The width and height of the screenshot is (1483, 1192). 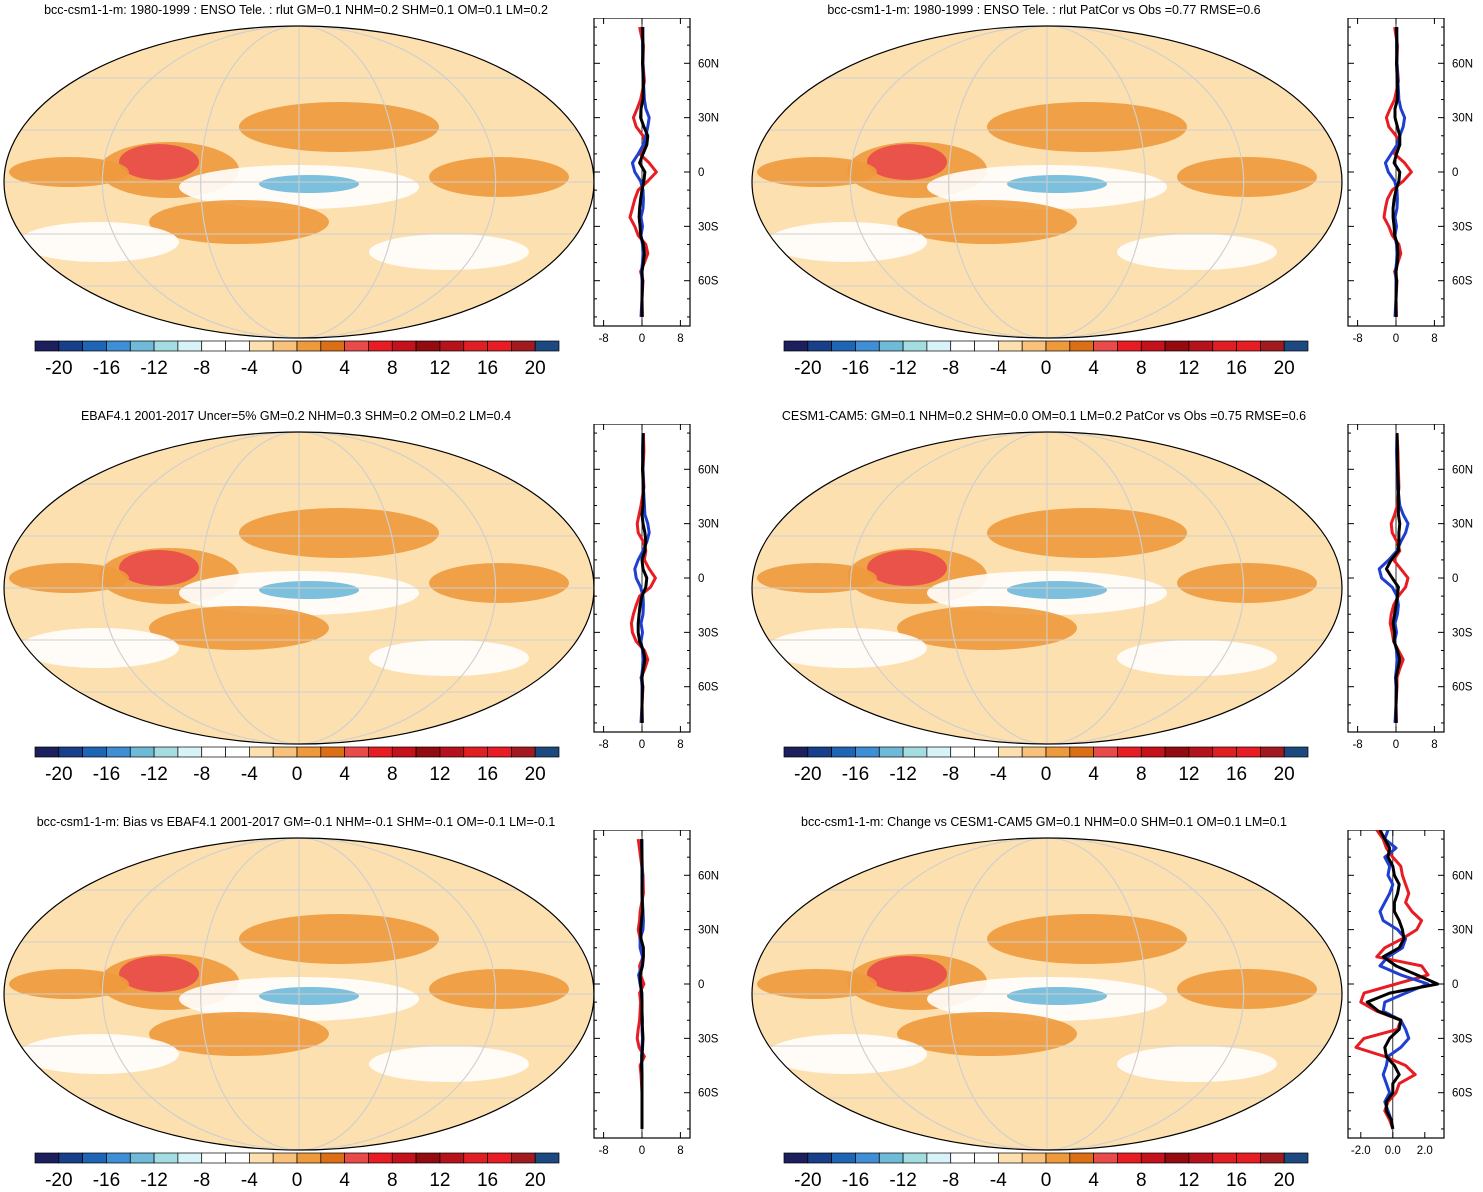 What do you see at coordinates (1455, 579) in the screenshot?
I see `lat-tick-label: 0` at bounding box center [1455, 579].